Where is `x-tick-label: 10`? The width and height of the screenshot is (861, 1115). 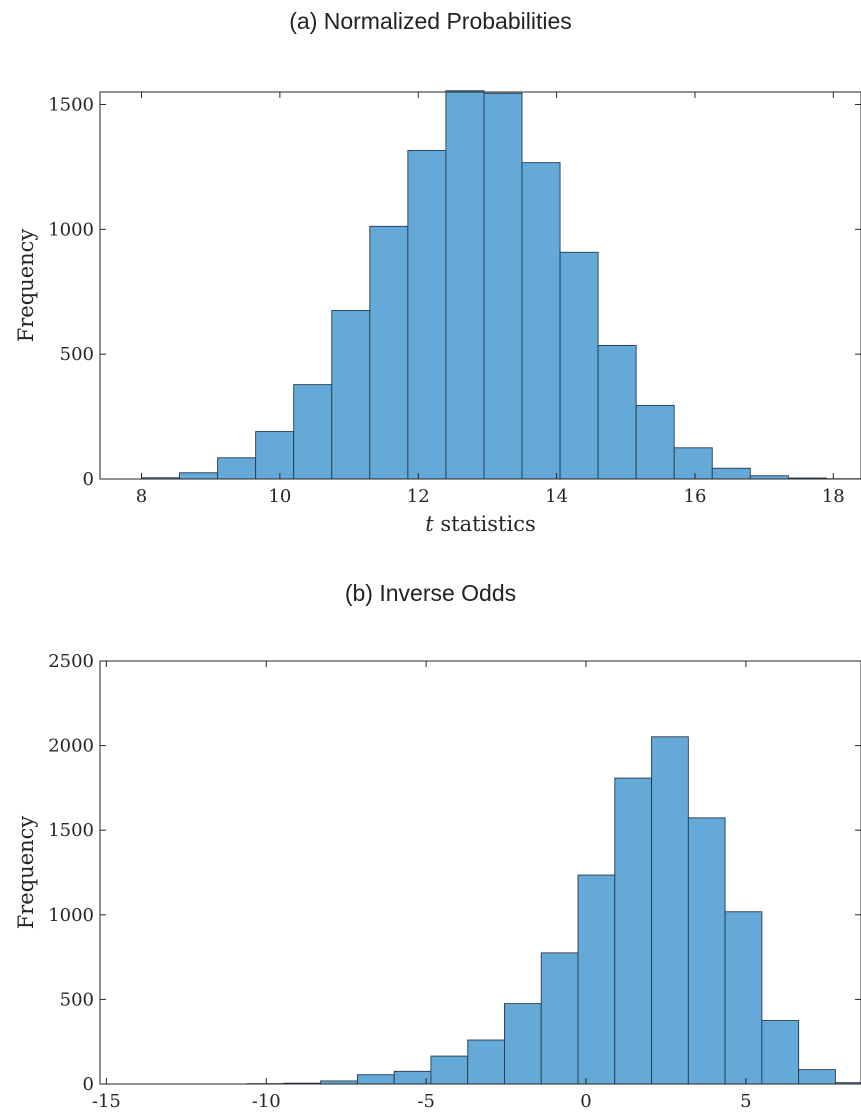
x-tick-label: 10 is located at coordinates (279, 496).